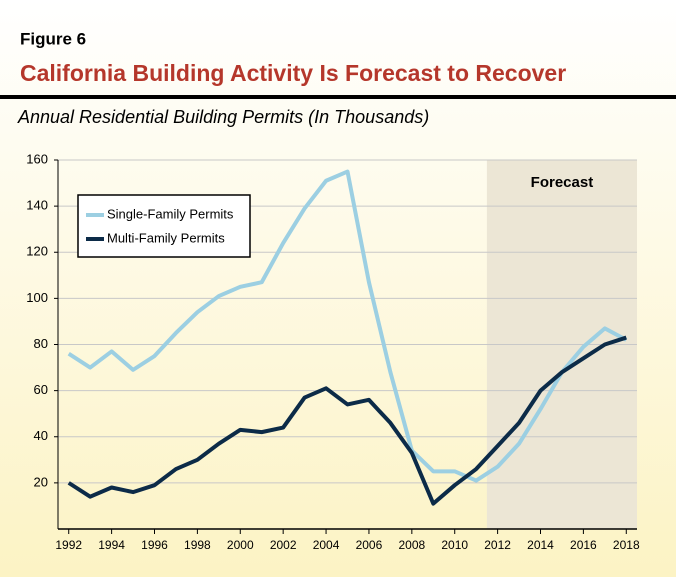  Describe the element at coordinates (111, 545) in the screenshot. I see `x-tick-label: 1994` at that location.